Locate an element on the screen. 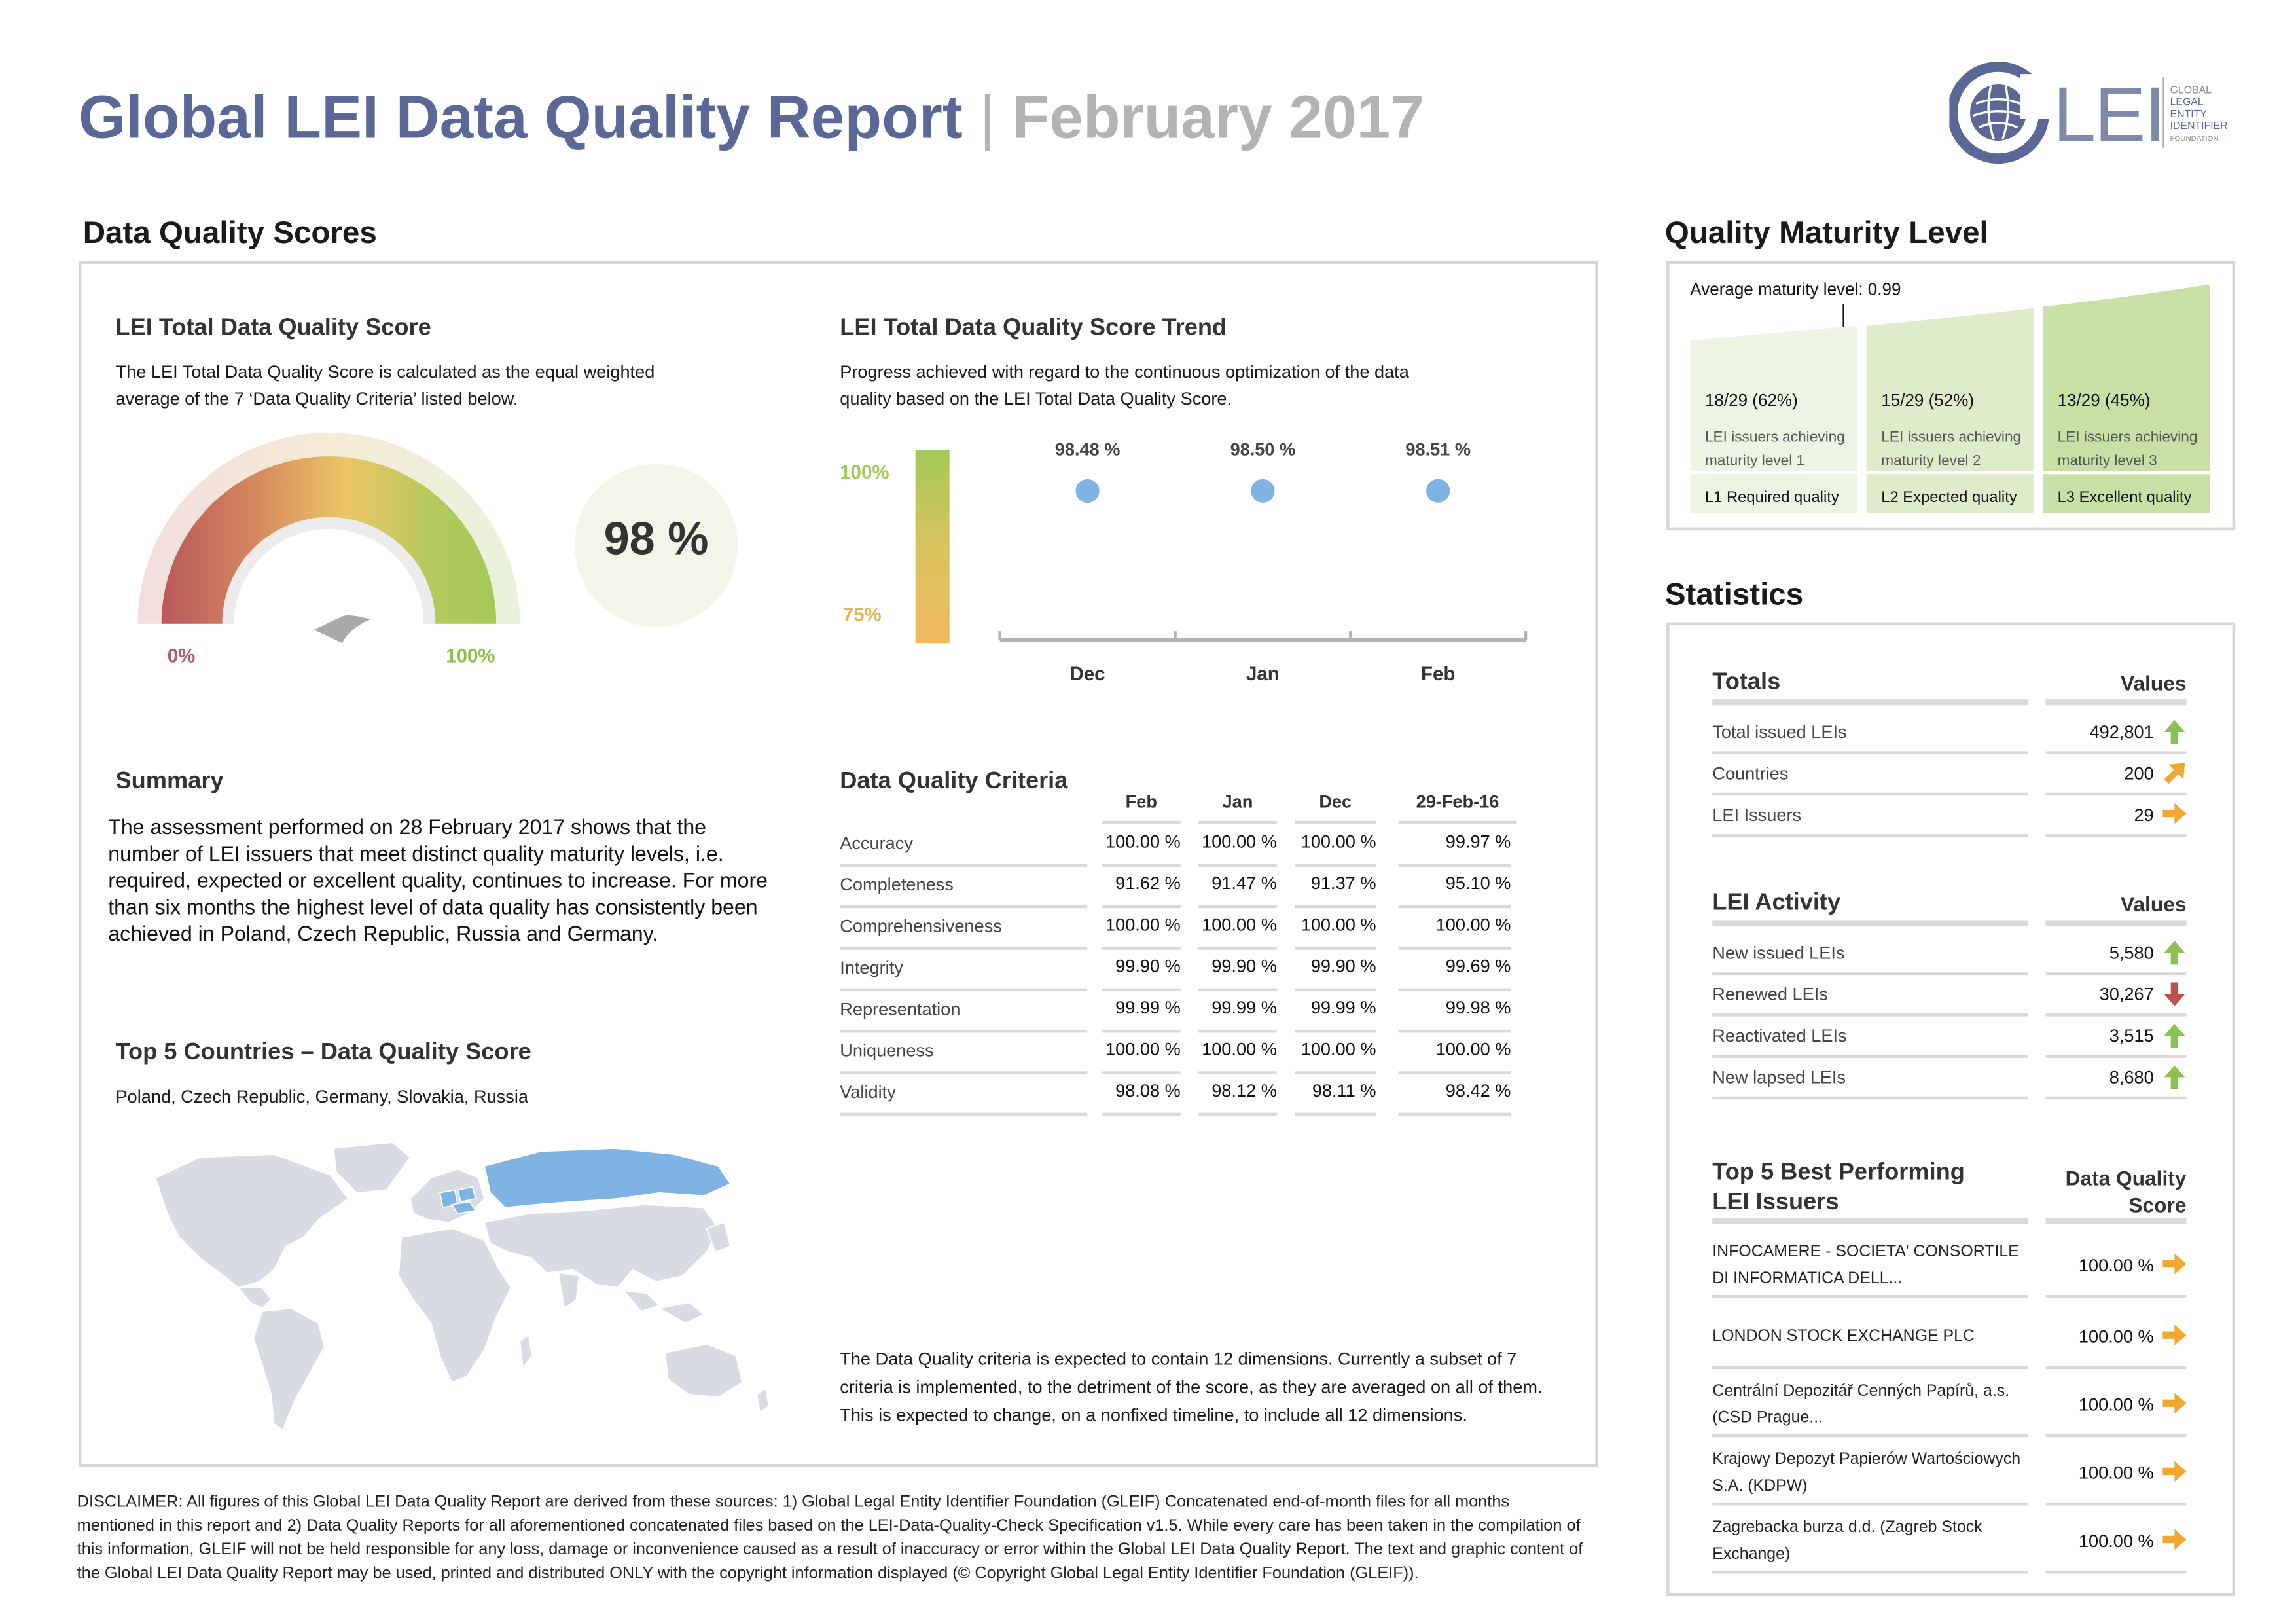  report-title-main: Global LEI Data Quality Report is located at coordinates (520, 116).